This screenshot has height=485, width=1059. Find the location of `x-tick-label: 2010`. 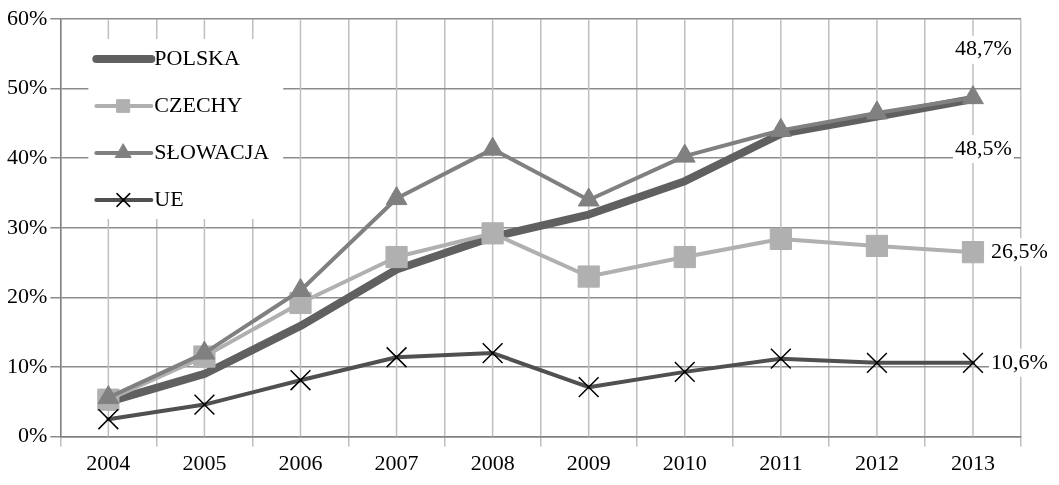

x-tick-label: 2010 is located at coordinates (684, 462).